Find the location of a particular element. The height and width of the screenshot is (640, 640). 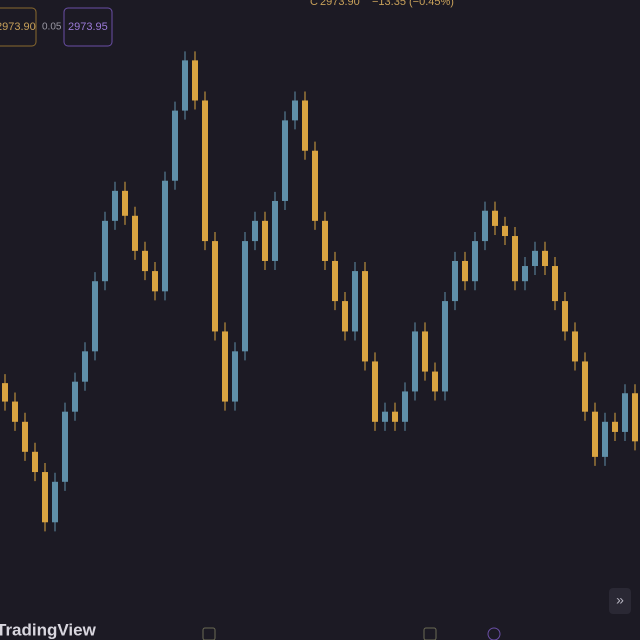

brand-logo: TradingView is located at coordinates (48, 629).